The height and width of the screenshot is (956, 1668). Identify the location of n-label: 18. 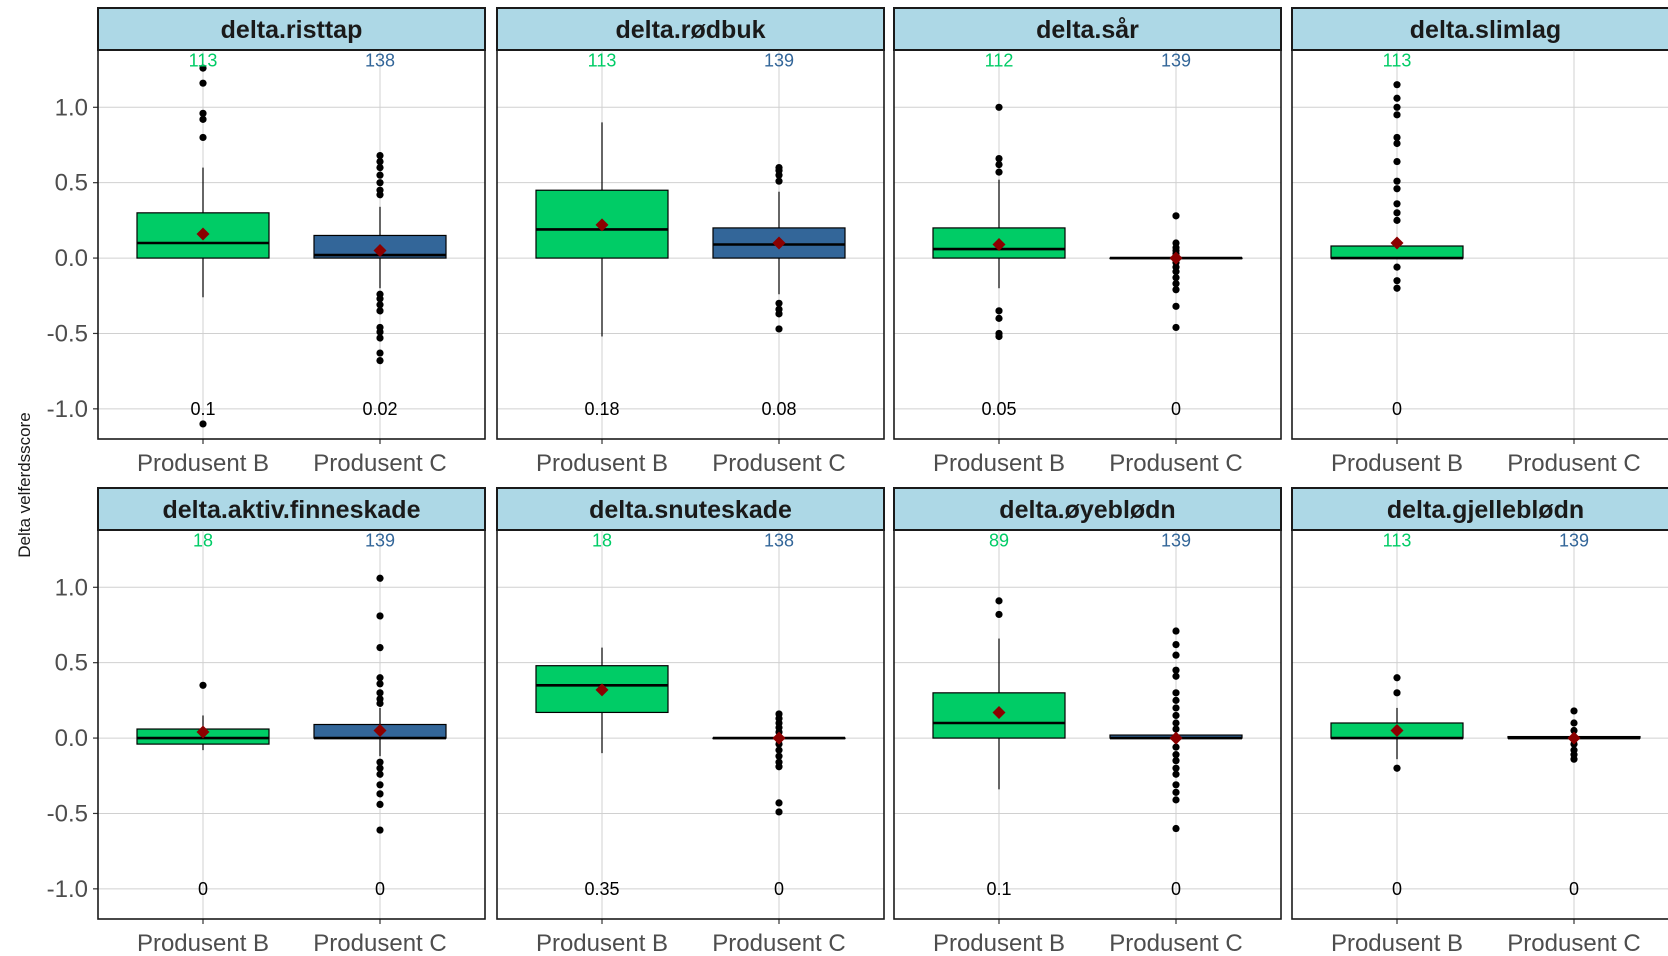
(602, 541).